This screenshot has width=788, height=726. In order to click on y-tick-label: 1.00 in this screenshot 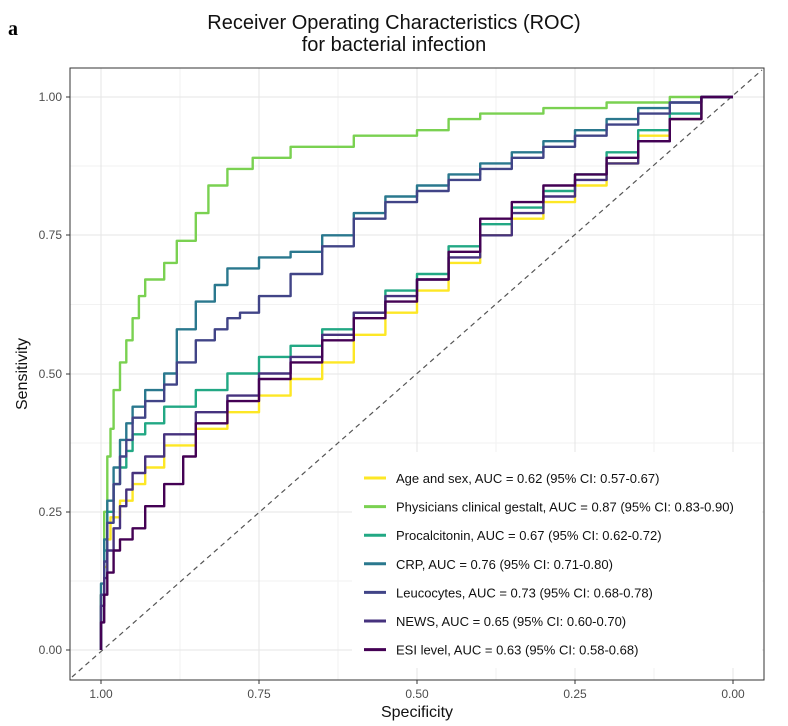, I will do `click(51, 97)`.